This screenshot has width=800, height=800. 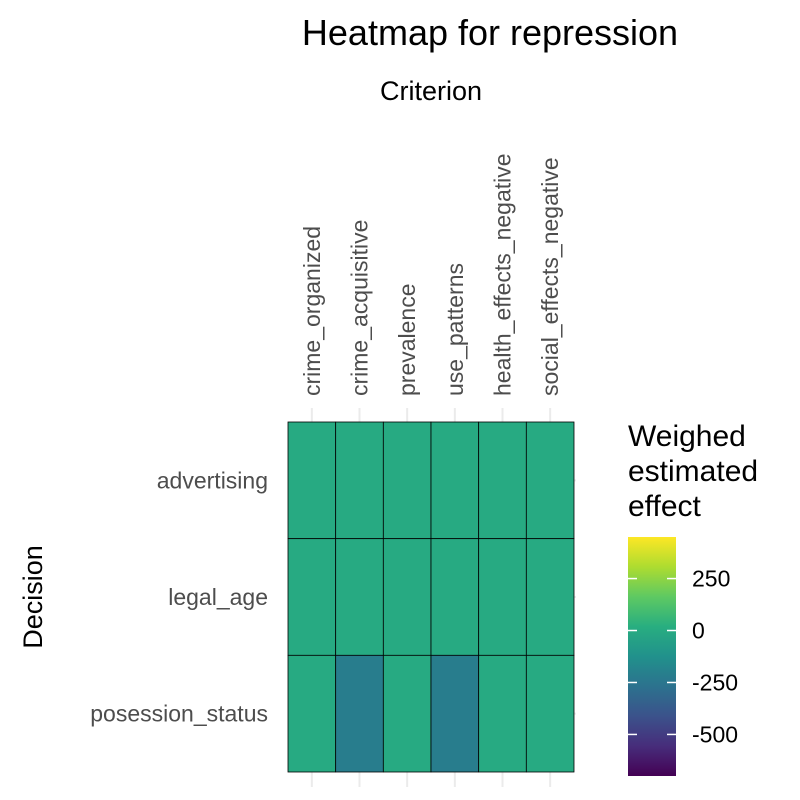 What do you see at coordinates (652, 656) in the screenshot?
I see `legend-colorbar` at bounding box center [652, 656].